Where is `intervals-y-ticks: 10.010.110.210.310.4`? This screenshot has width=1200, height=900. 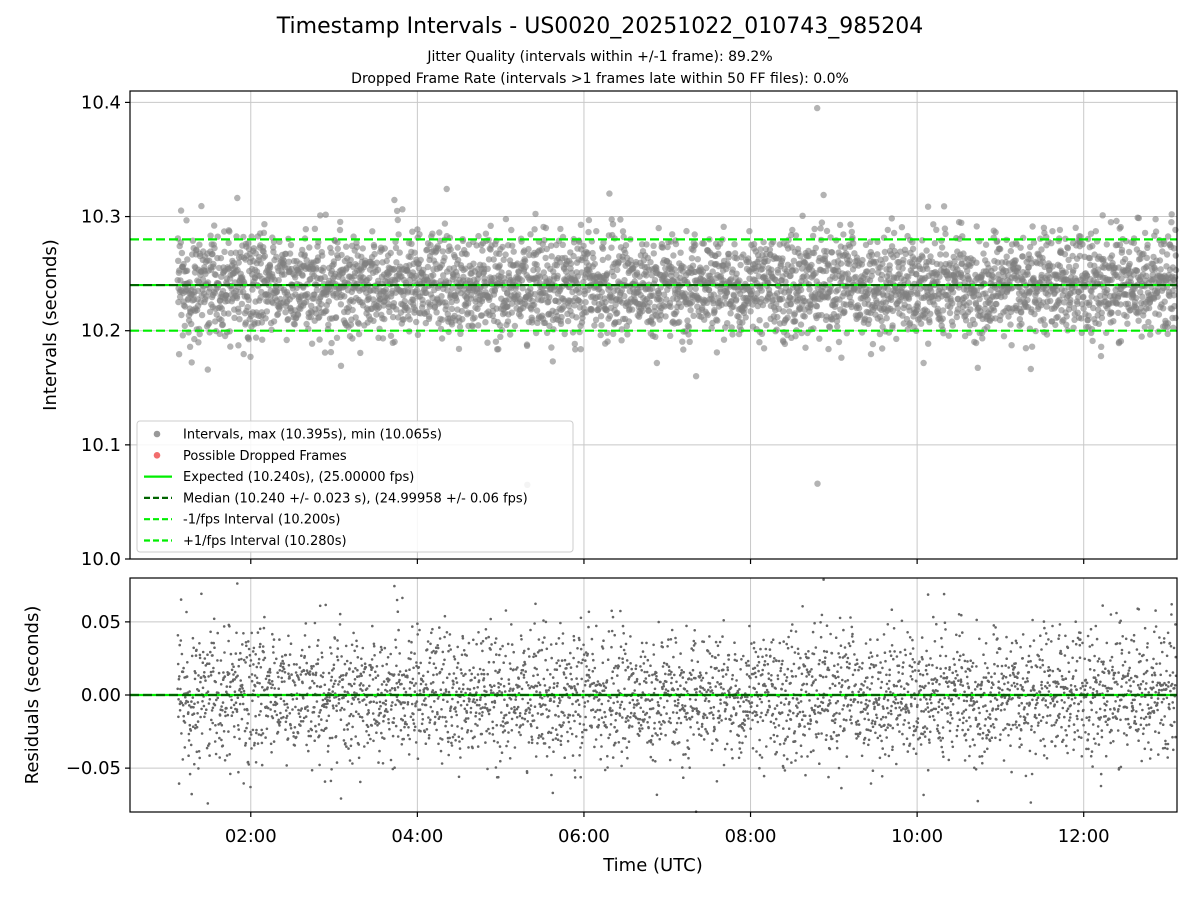 intervals-y-ticks: 10.010.110.210.310.4 is located at coordinates (105, 331).